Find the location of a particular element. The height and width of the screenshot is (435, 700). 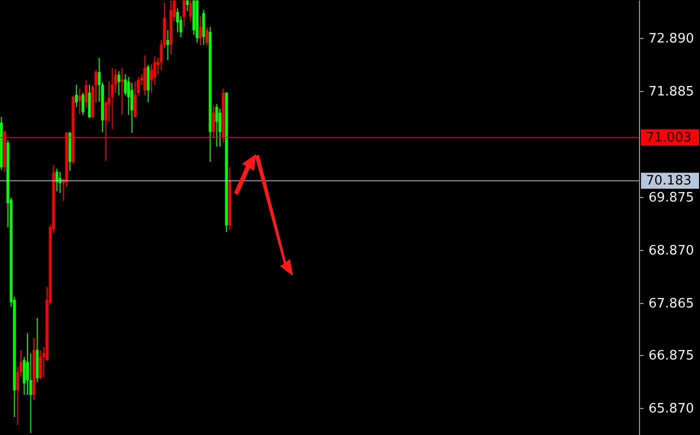

y-tick-label: 72.890 is located at coordinates (671, 38).